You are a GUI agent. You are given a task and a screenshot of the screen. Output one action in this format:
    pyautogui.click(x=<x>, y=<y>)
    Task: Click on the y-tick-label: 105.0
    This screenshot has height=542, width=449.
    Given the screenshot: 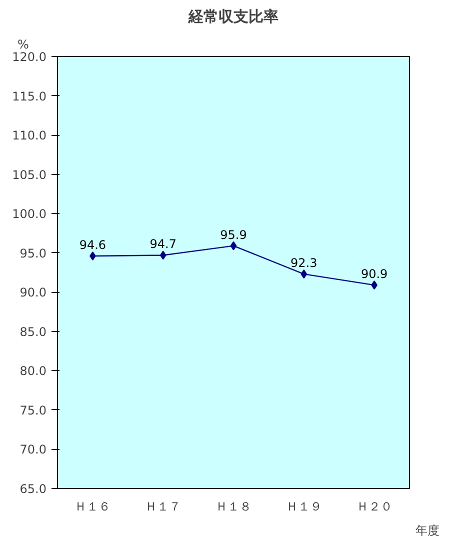 What is the action you would take?
    pyautogui.click(x=29, y=175)
    